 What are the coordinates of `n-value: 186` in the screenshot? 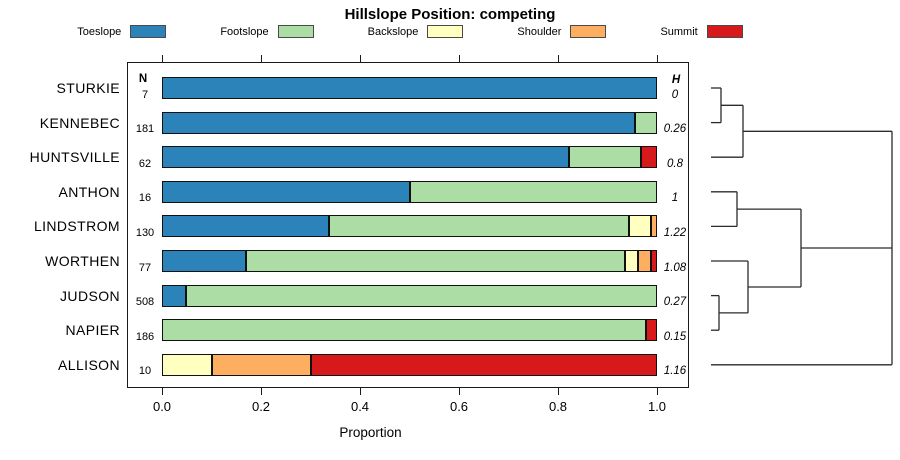 It's located at (145, 336).